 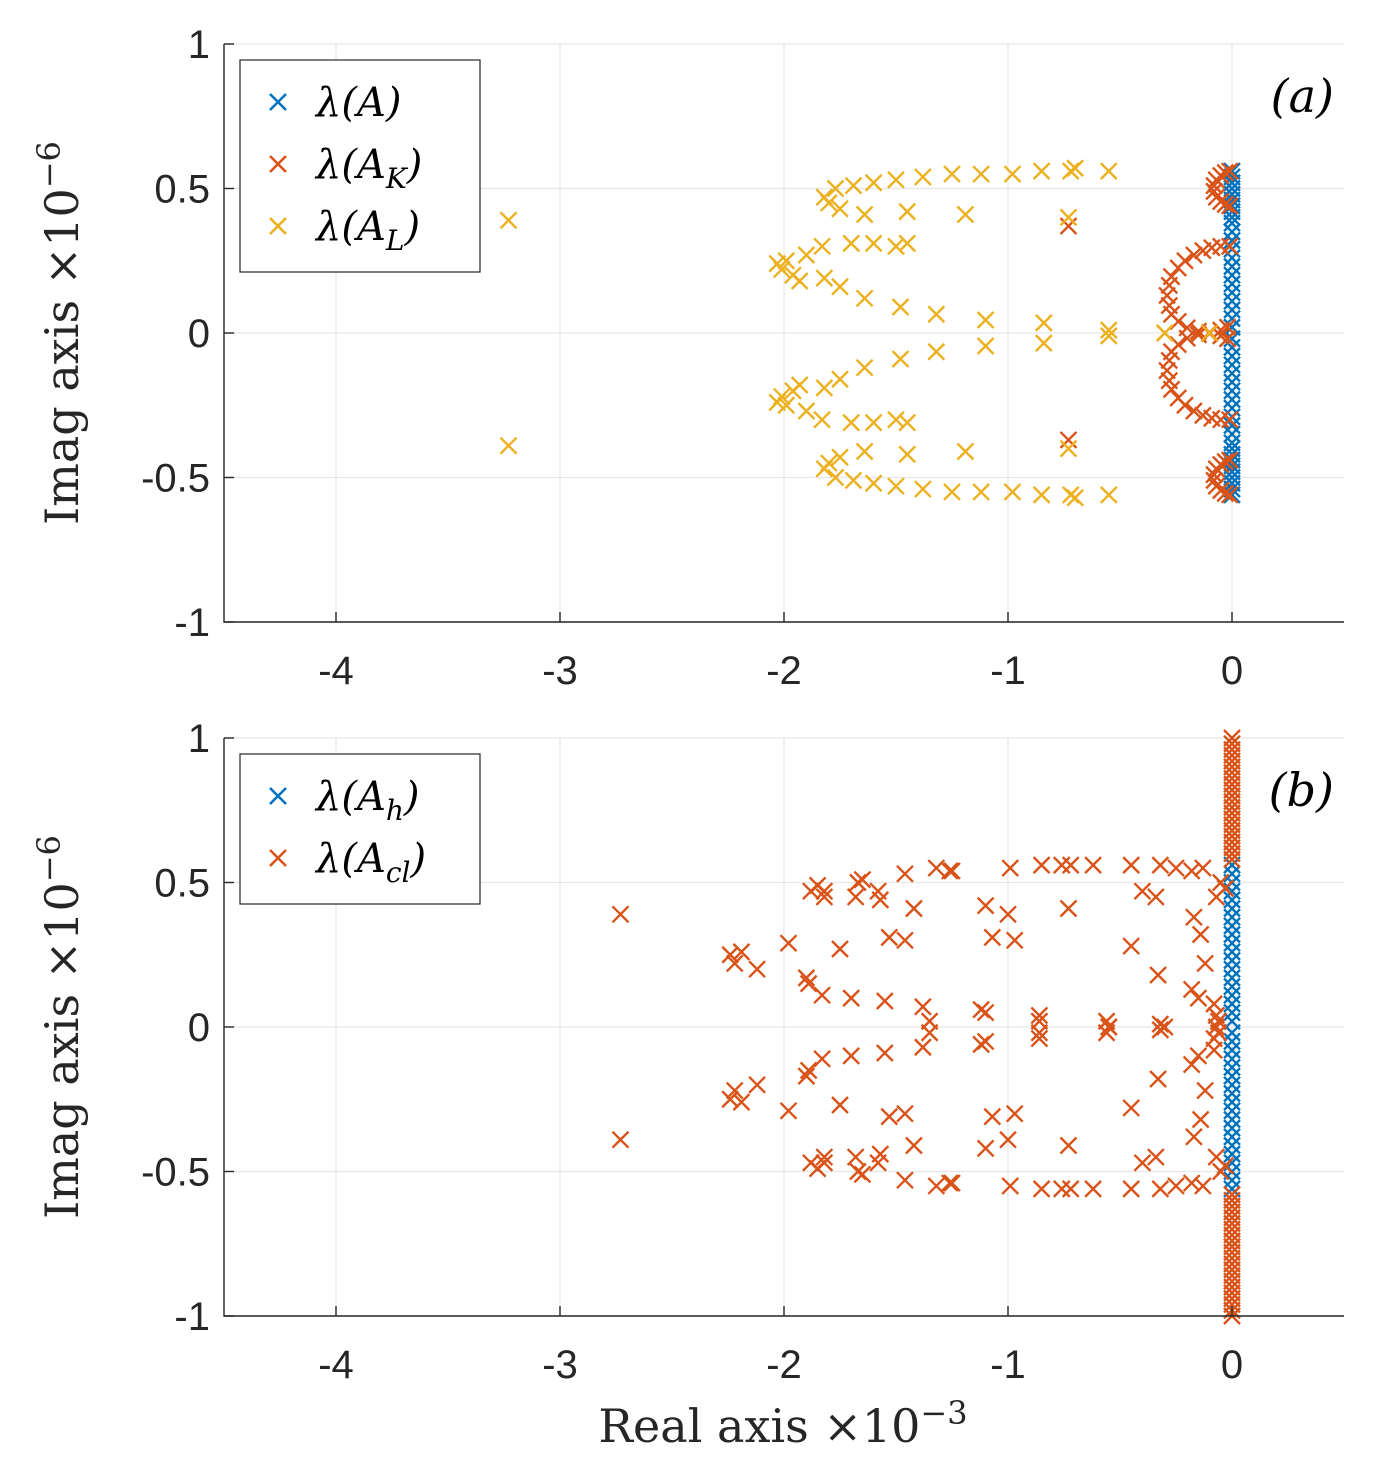 I want to click on legend-box, so click(x=360, y=829).